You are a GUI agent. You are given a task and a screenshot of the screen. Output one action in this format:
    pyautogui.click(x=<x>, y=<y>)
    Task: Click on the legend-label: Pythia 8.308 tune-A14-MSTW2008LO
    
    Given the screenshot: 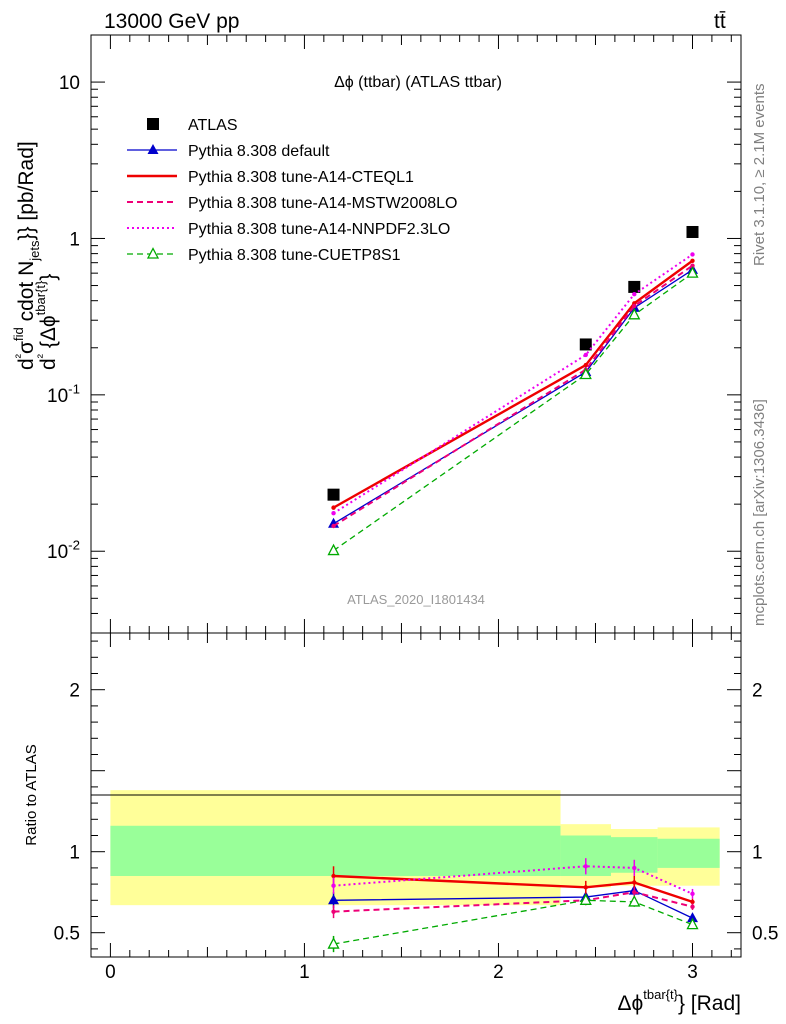 What is the action you would take?
    pyautogui.click(x=322, y=203)
    